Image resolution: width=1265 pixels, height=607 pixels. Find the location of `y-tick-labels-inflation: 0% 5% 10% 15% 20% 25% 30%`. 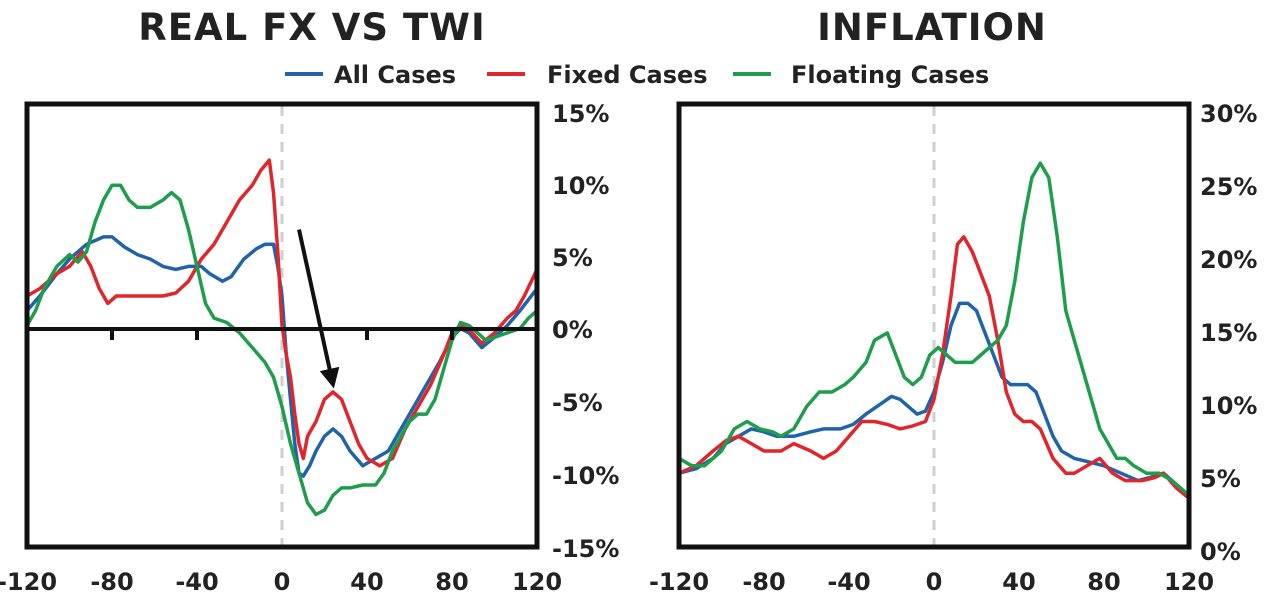

y-tick-labels-inflation: 0% 5% 10% 15% 20% 25% 30% is located at coordinates (1228, 333).